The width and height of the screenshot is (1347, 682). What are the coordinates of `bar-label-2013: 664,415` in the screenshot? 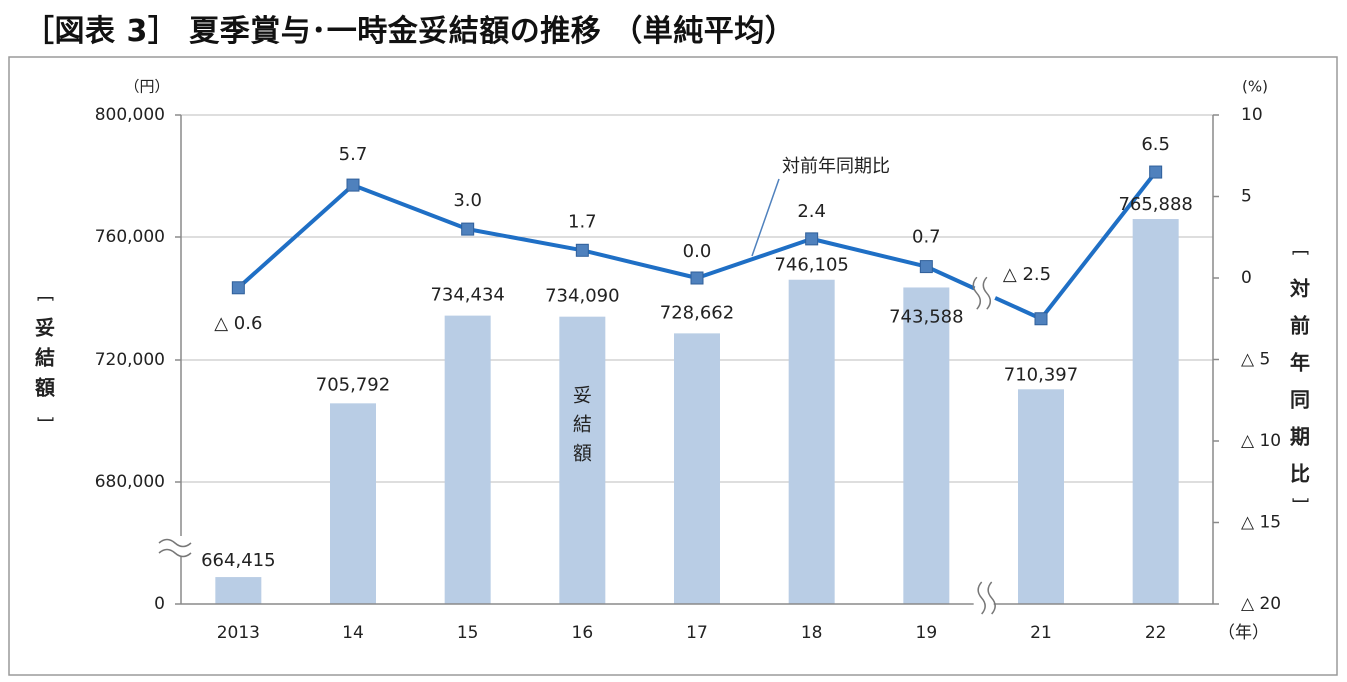 It's located at (238, 560).